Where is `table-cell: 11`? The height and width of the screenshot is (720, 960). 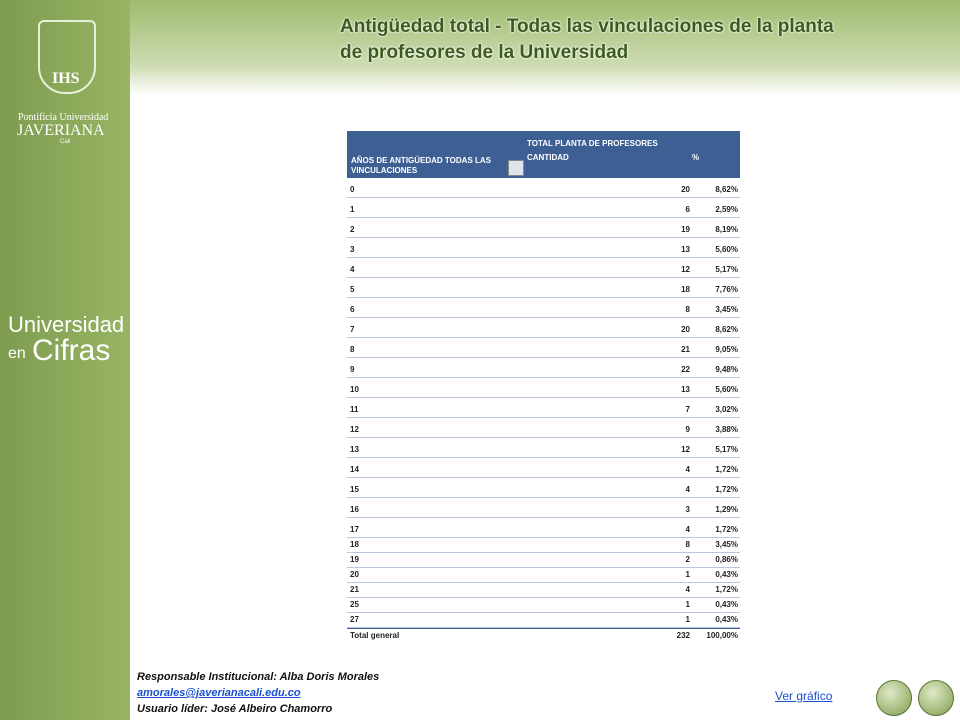
table-cell: 11 is located at coordinates (354, 409).